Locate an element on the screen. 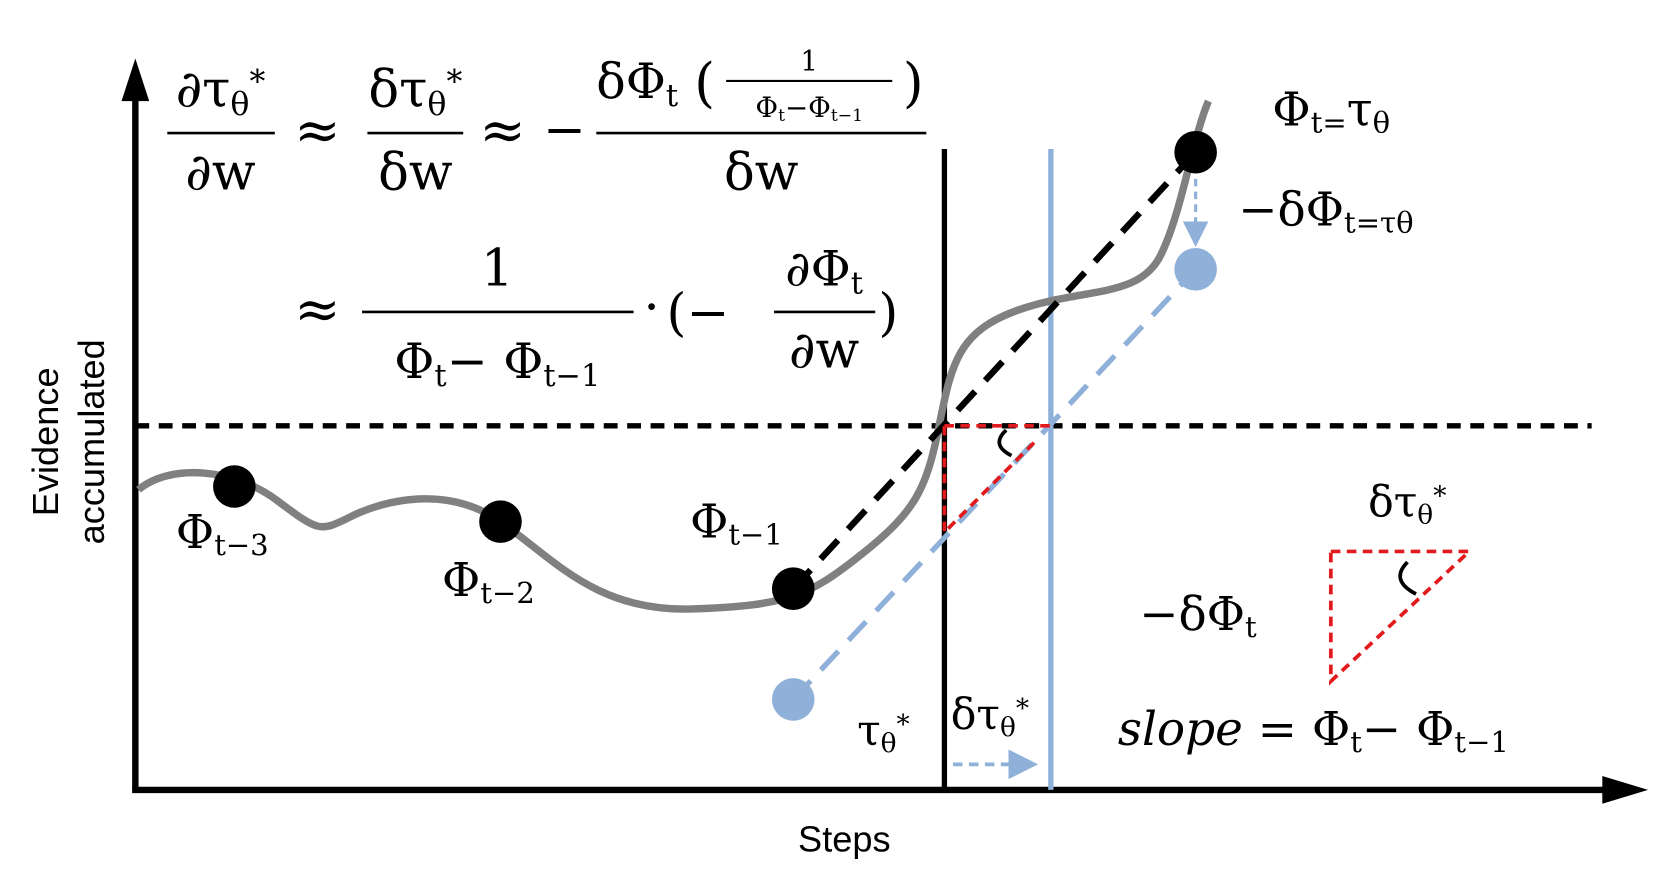  legend-delta-phi: −δΦt is located at coordinates (1198, 616).